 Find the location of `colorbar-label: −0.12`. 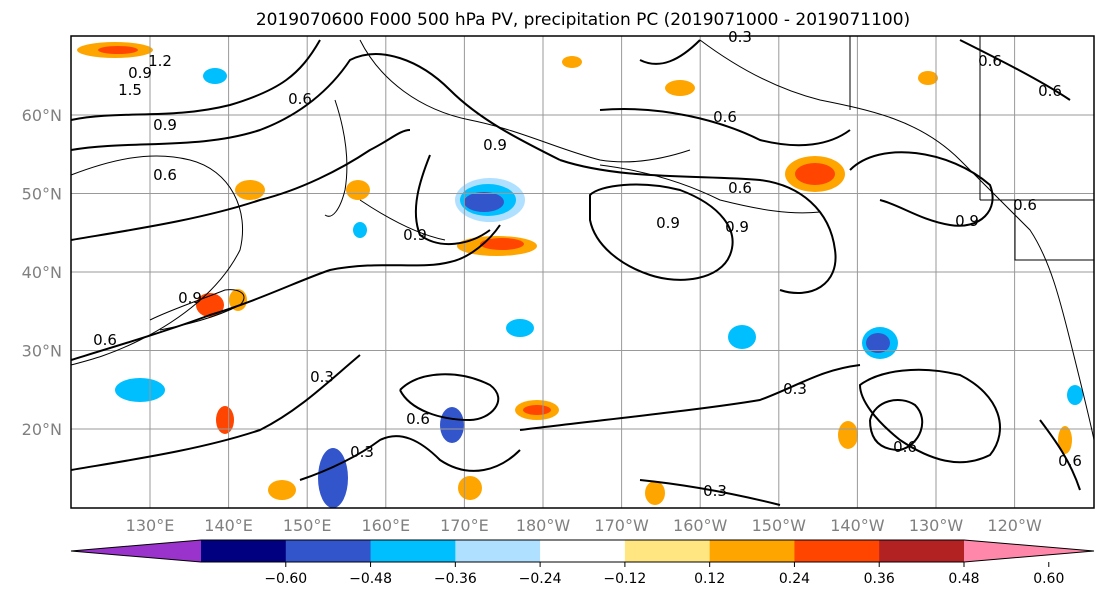

colorbar-label: −0.12 is located at coordinates (624, 579).